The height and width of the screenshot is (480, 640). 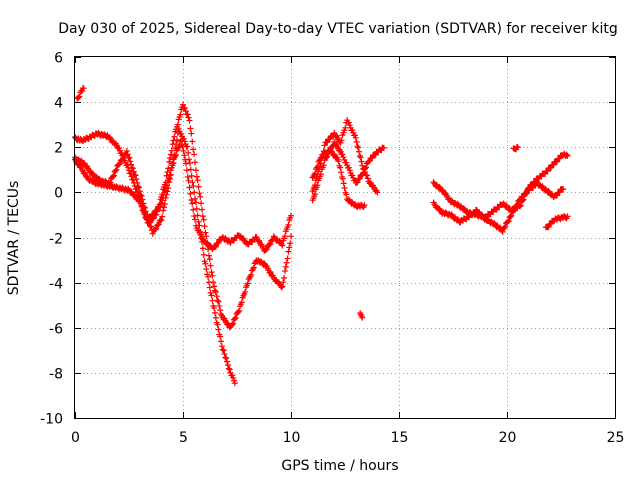 I want to click on x-axis-title: GPS time / hours, so click(x=339, y=466).